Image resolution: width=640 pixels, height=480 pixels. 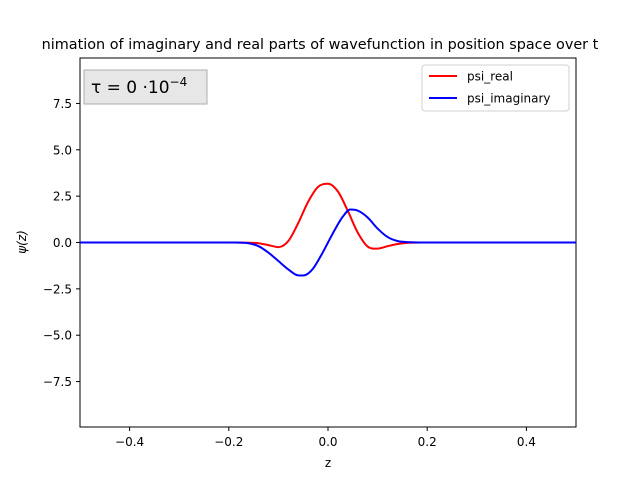 I want to click on x-axis-label: z, so click(x=328, y=463).